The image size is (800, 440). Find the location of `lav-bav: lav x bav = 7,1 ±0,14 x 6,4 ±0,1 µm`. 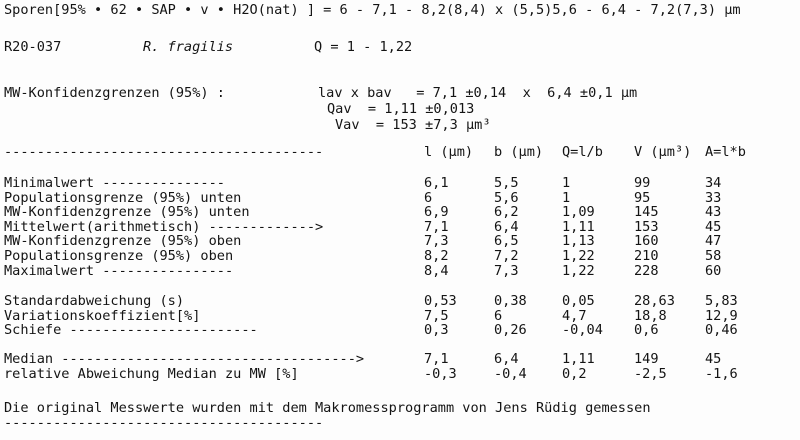

lav-bav: lav x bav = 7,1 ±0,14 x 6,4 ±0,1 µm is located at coordinates (478, 93).